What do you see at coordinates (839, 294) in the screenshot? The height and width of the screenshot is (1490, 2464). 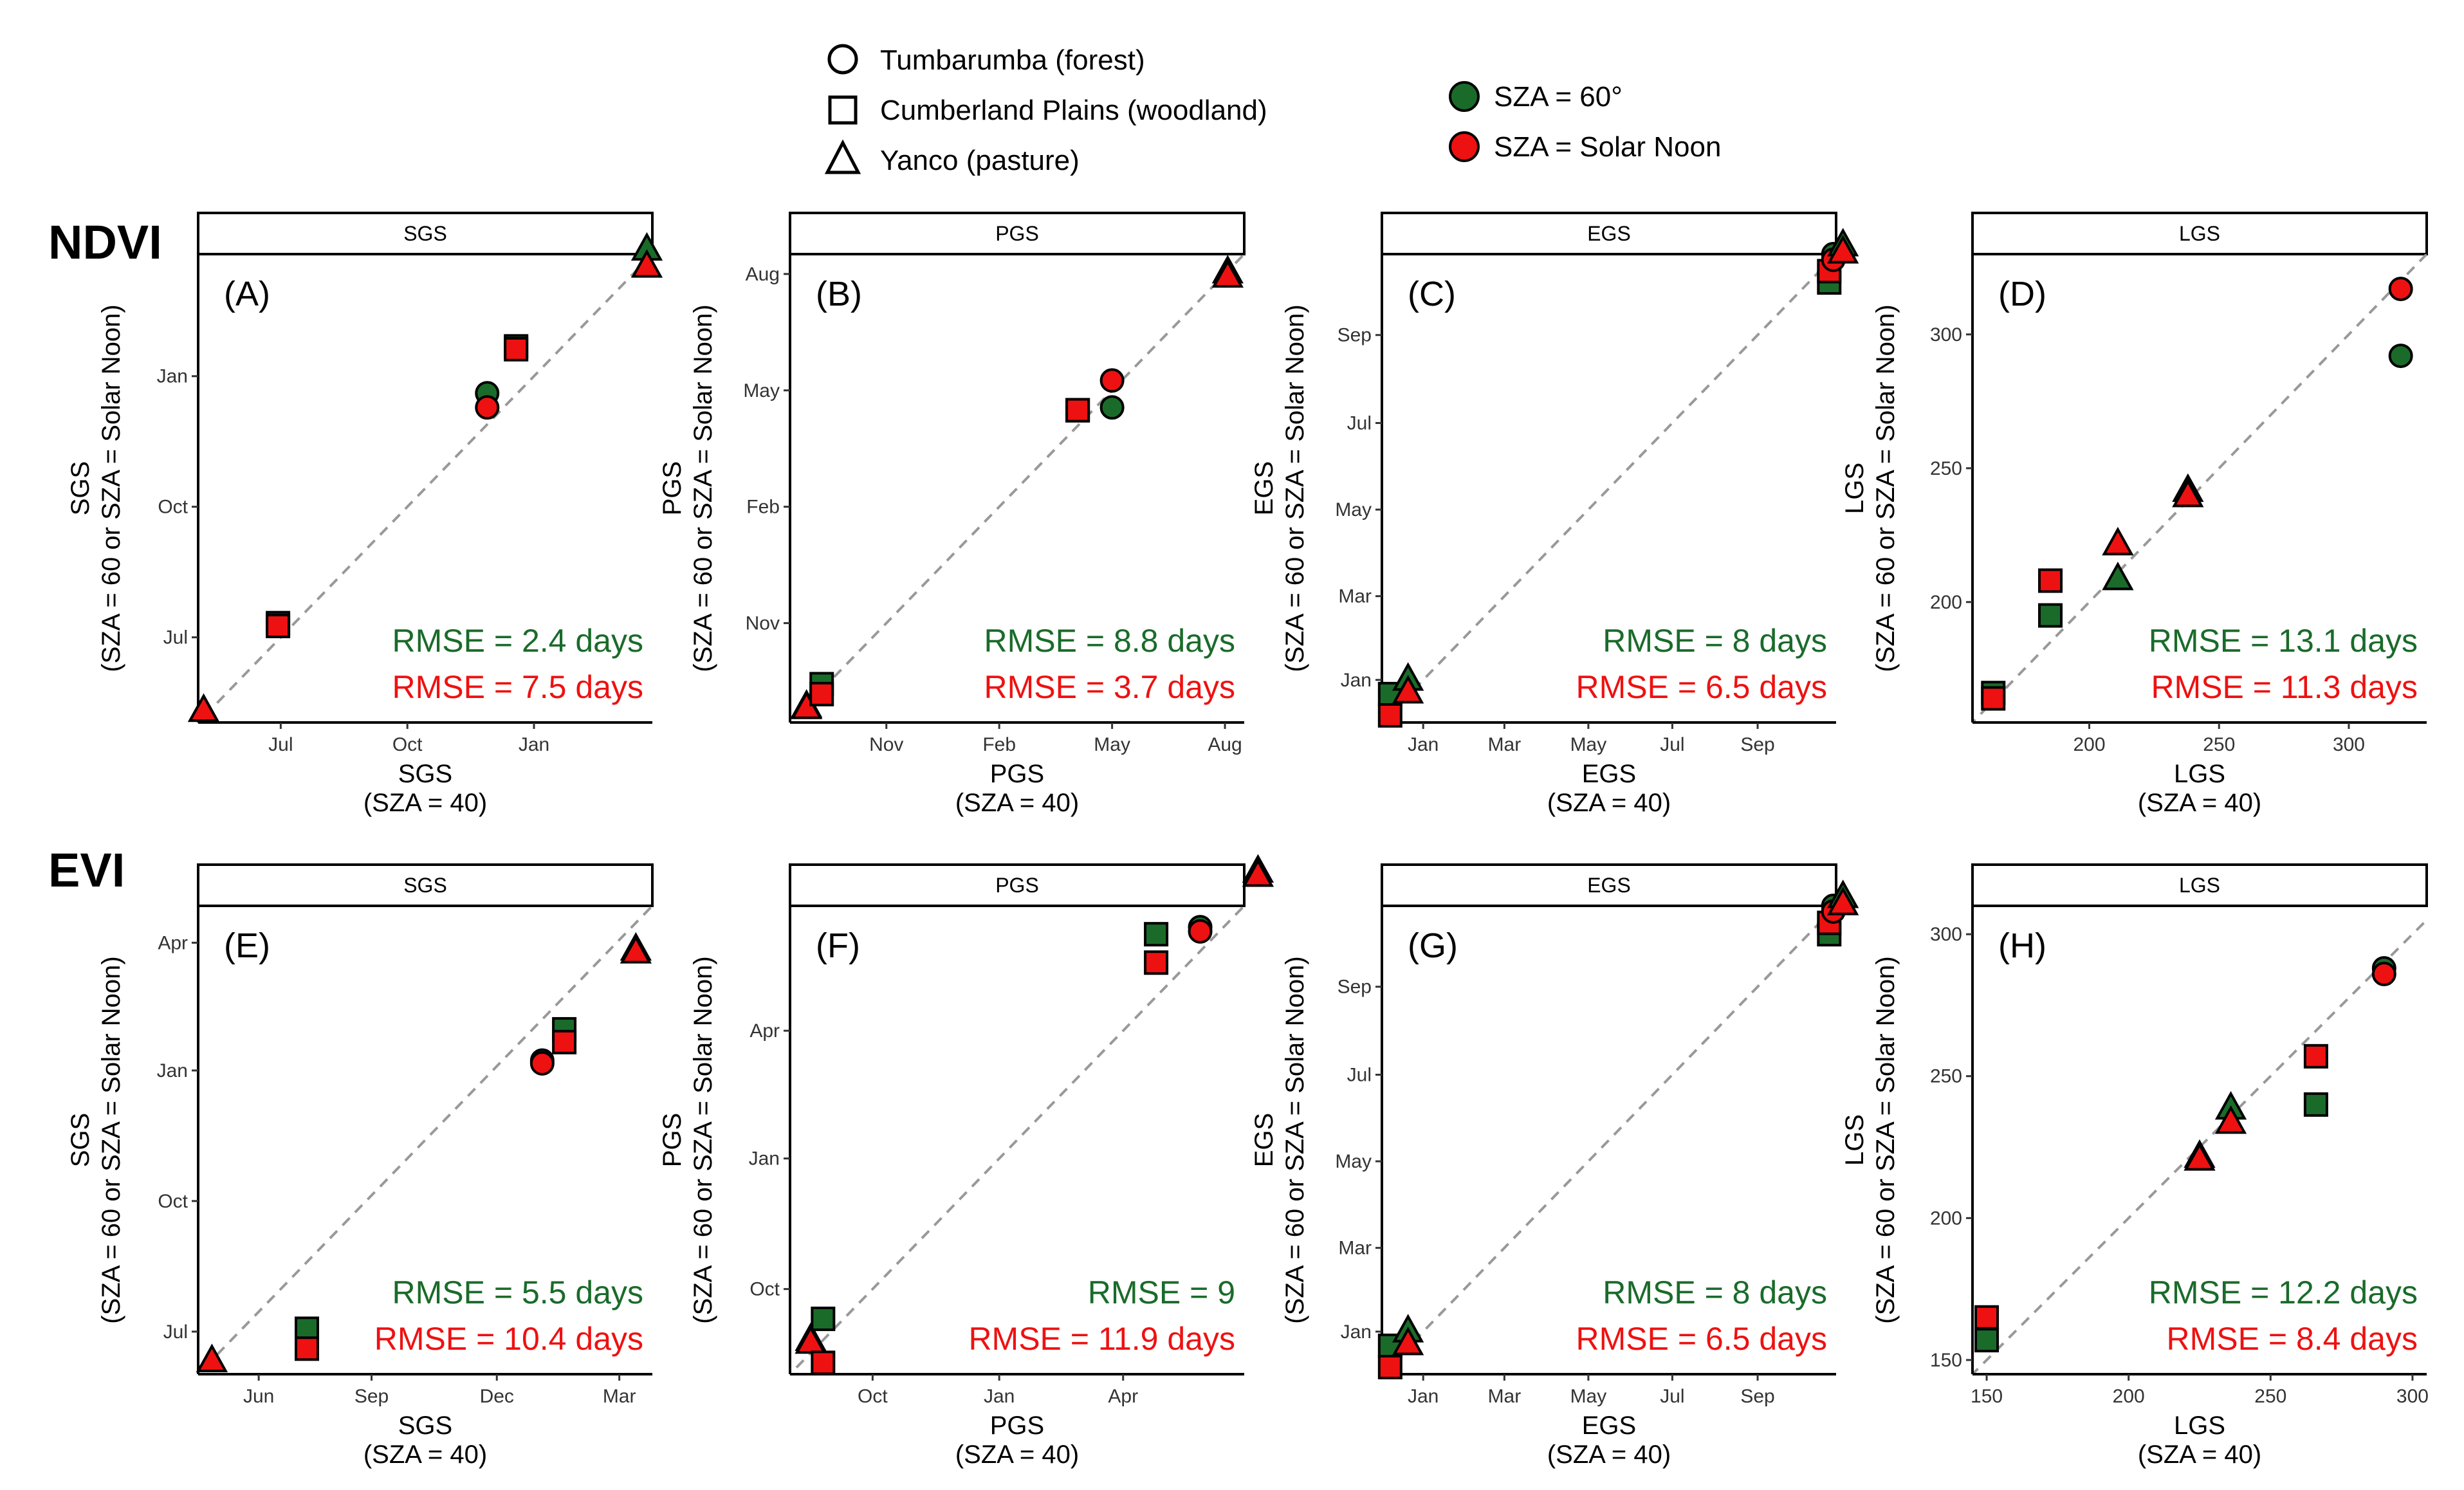 I see `panel-letter: (B)` at bounding box center [839, 294].